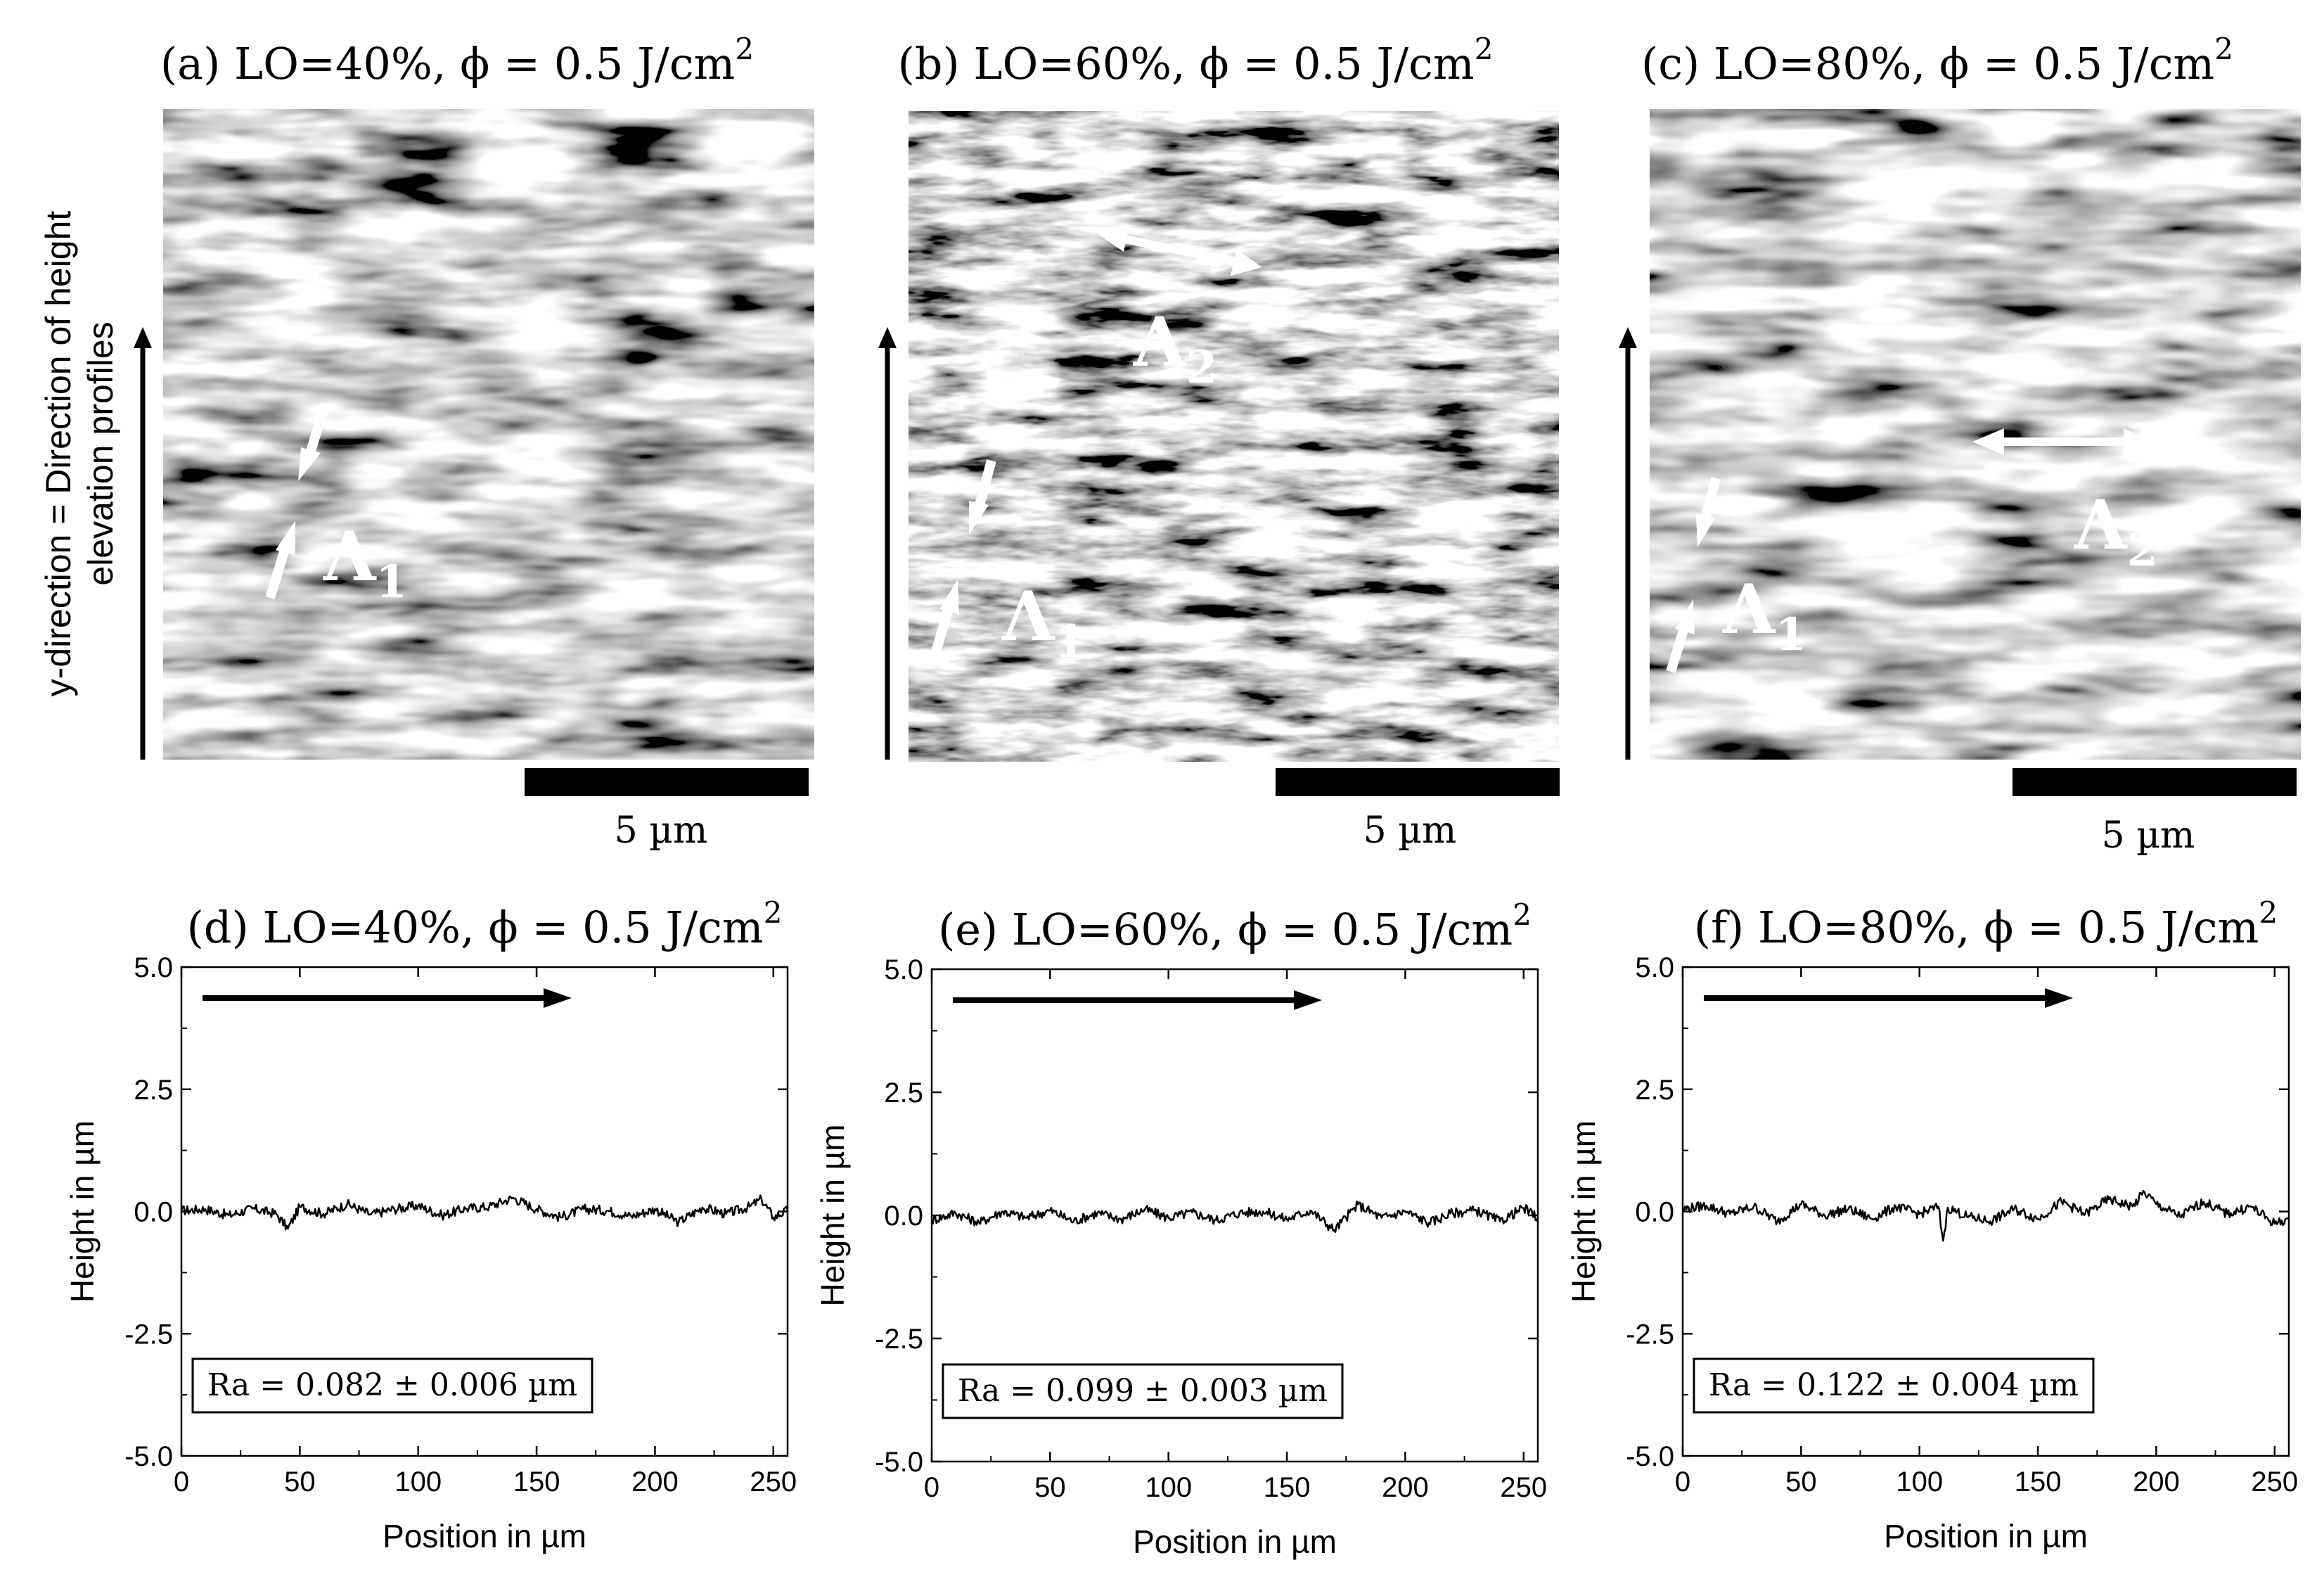 This screenshot has width=2324, height=1579. Describe the element at coordinates (931, 1488) in the screenshot. I see `x-tick-label-e: 0` at that location.